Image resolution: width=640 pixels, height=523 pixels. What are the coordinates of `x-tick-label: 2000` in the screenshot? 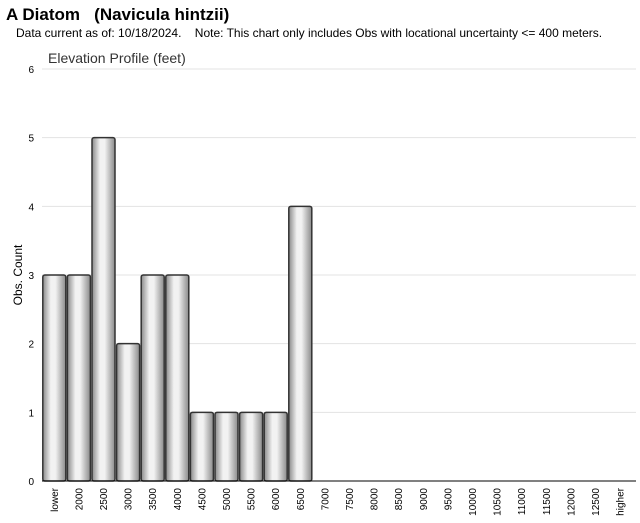 It's located at (79, 499).